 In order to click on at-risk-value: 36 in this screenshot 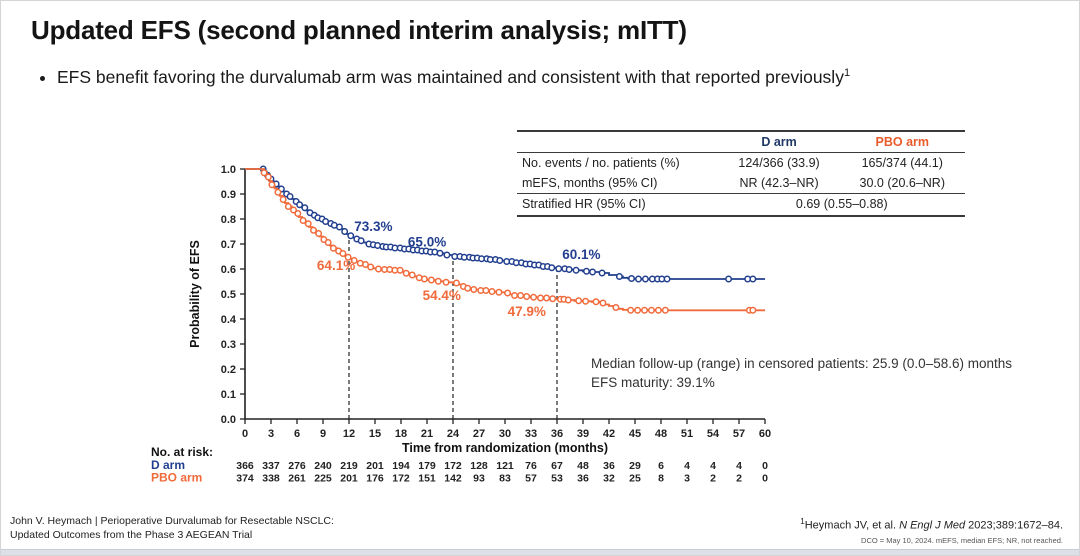, I will do `click(583, 479)`.